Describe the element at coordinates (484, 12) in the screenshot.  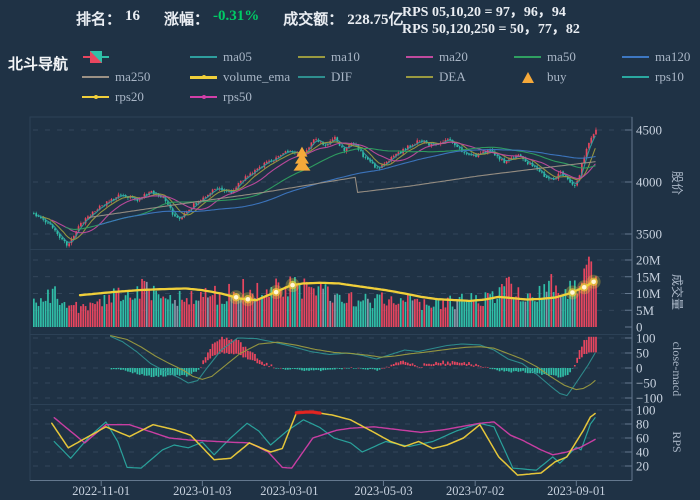
I see `rps-short-line: RPS 05,10,20 = 97，96，94` at that location.